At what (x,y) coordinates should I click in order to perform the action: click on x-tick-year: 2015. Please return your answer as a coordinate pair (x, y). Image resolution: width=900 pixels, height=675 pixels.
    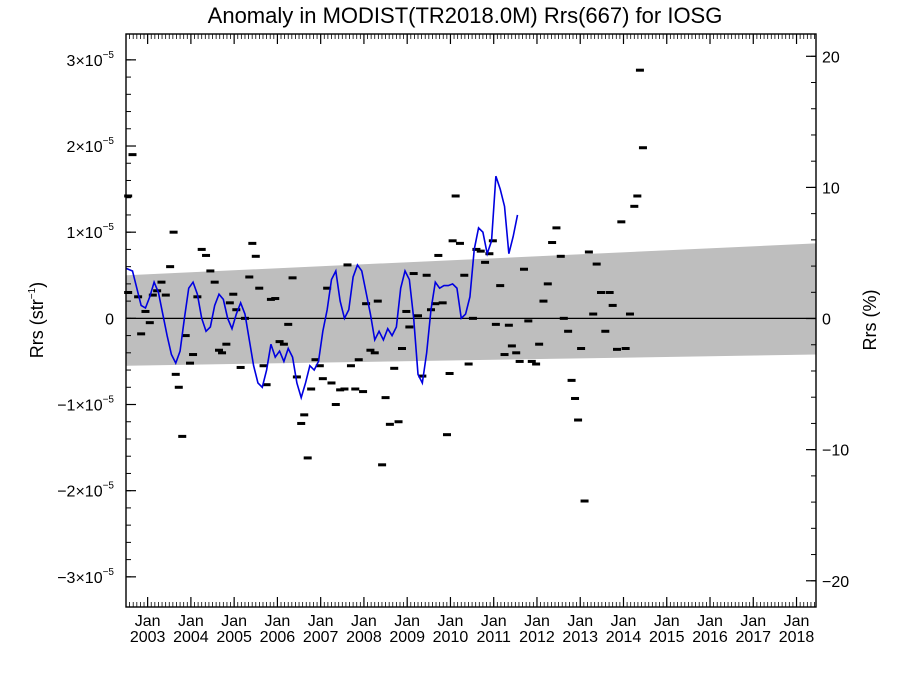
    Looking at the image, I should click on (667, 637).